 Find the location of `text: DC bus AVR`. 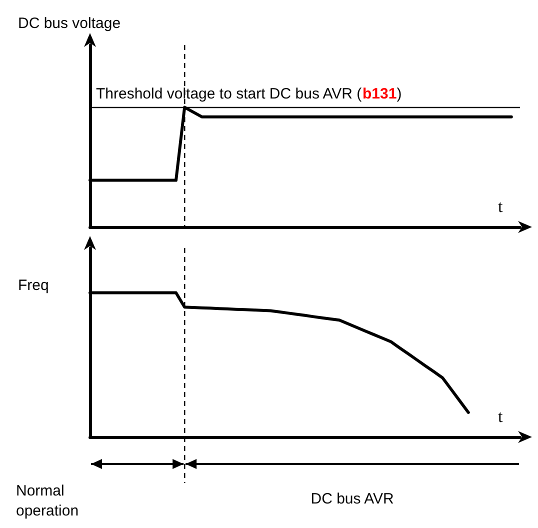

text: DC bus AVR is located at coordinates (352, 499).